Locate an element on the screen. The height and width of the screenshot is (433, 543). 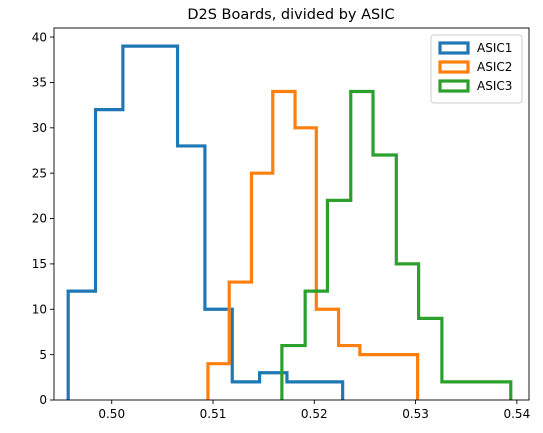
y-tick-label: 0 is located at coordinates (43, 400).